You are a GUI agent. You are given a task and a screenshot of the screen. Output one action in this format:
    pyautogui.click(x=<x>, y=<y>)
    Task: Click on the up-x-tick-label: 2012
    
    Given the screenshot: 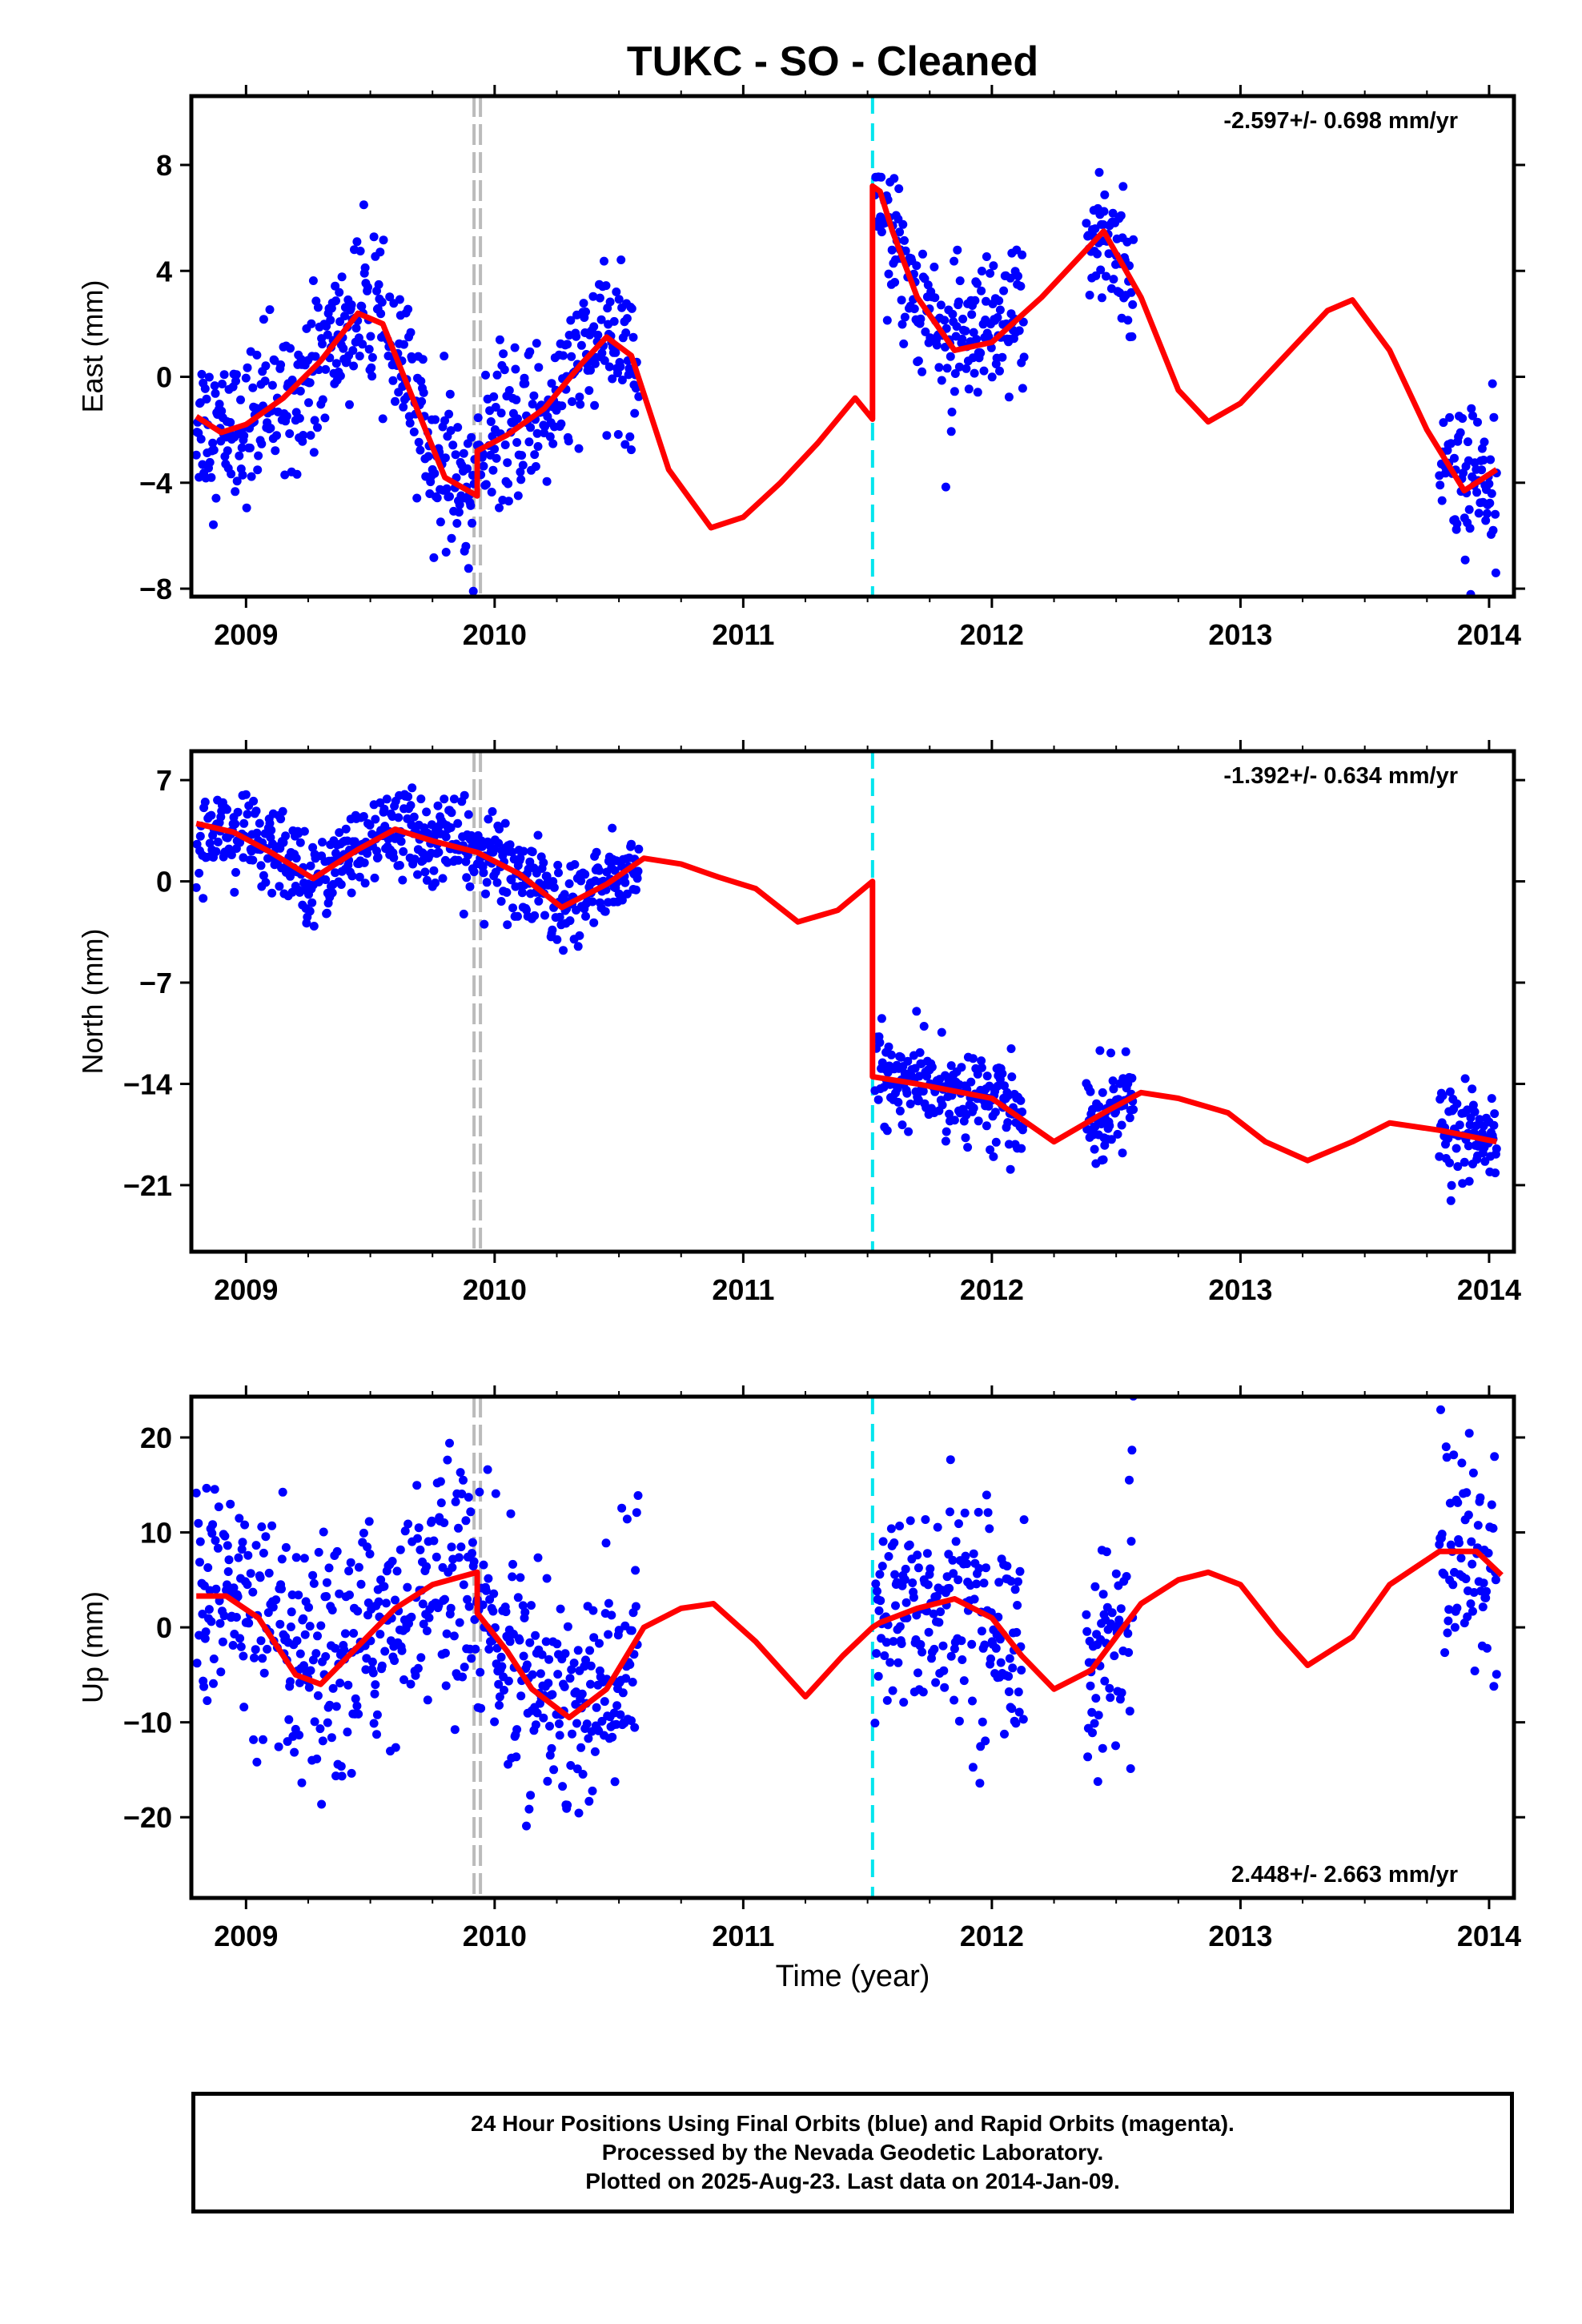 What is the action you would take?
    pyautogui.click(x=992, y=1936)
    